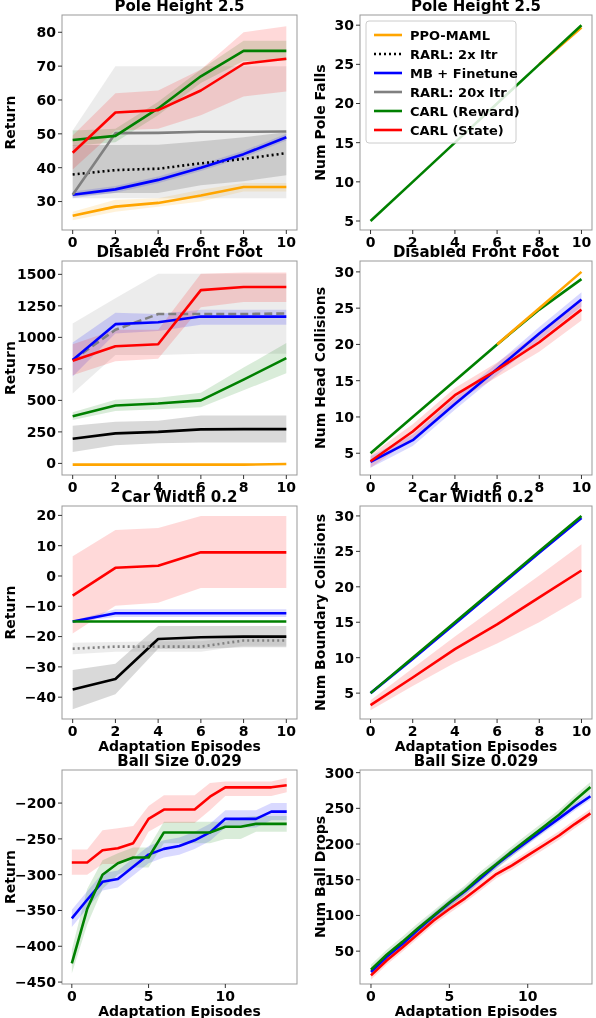 Image resolution: width=596 pixels, height=1018 pixels. What do you see at coordinates (320, 122) in the screenshot?
I see `y-axis-title: Num Pole Falls` at bounding box center [320, 122].